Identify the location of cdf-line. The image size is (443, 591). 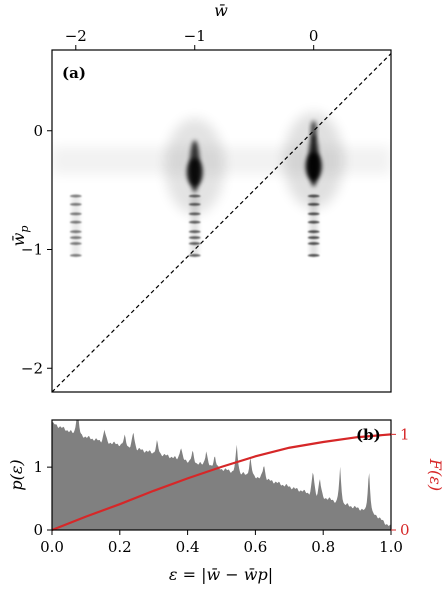
(221, 482).